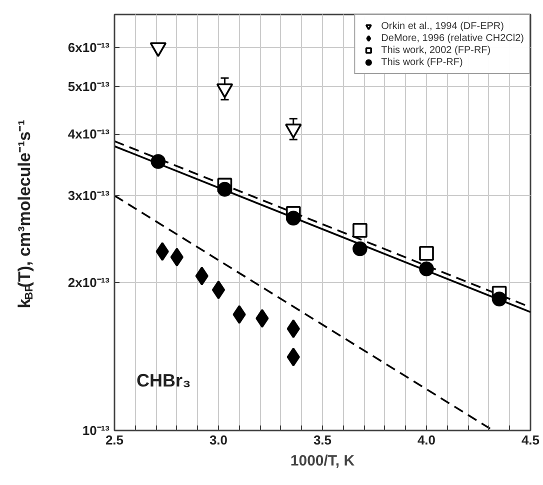 The image size is (543, 485). I want to click on x-tick-label: 3.0, so click(218, 440).